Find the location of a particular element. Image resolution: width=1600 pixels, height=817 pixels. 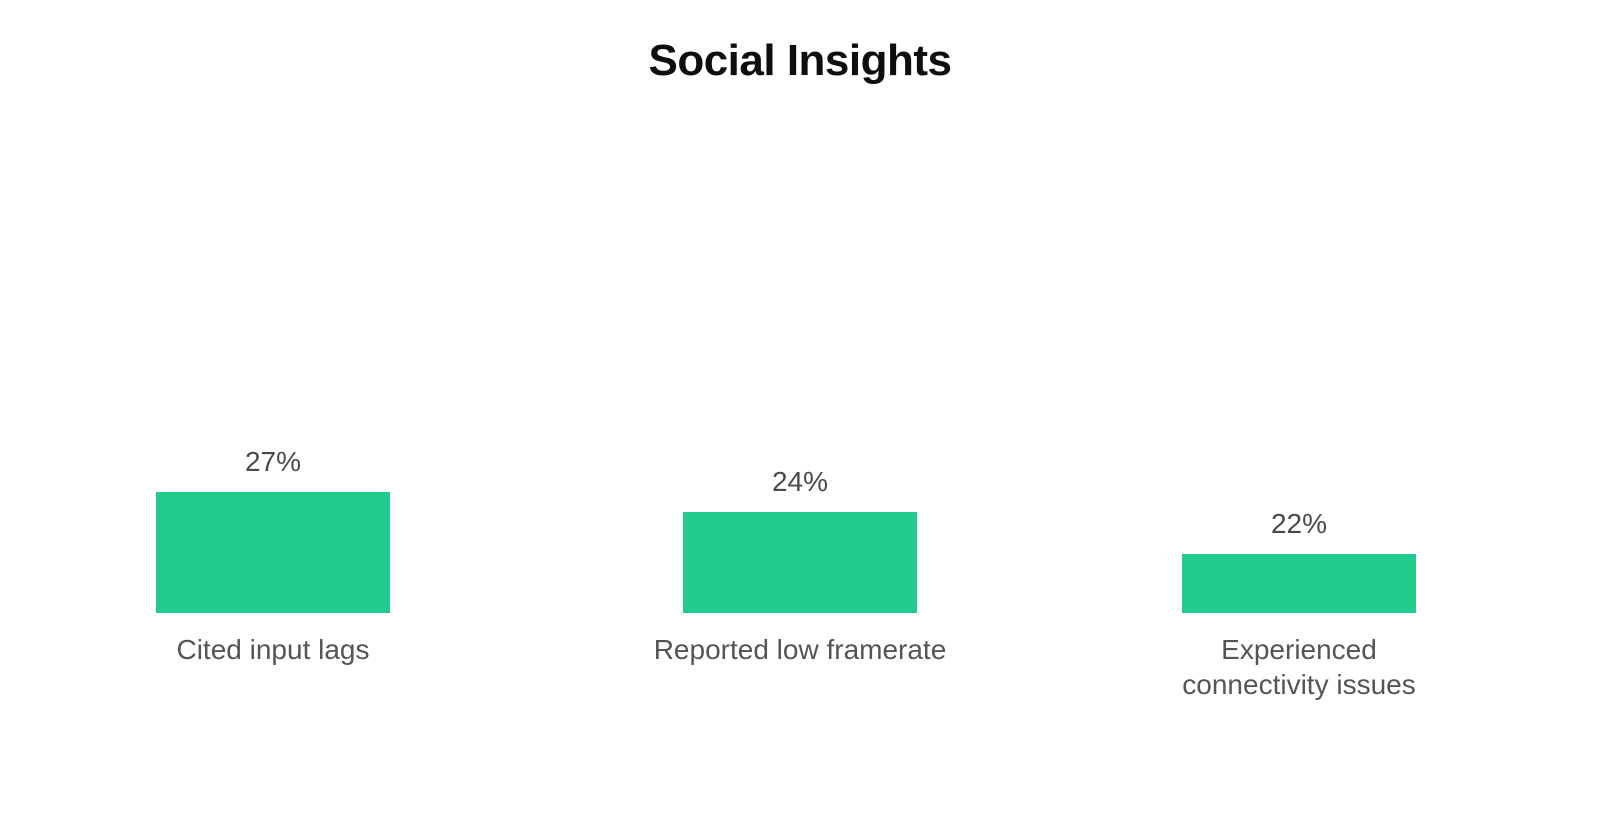

bar-group-reported-low-framerate: 24% Reported low framerate is located at coordinates (800, 565).